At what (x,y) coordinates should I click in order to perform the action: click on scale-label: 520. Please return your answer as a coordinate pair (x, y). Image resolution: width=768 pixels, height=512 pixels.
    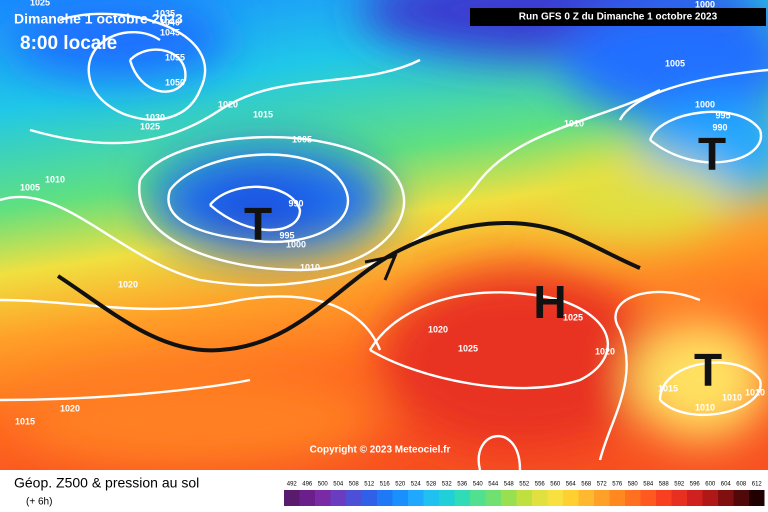
    Looking at the image, I should click on (400, 485).